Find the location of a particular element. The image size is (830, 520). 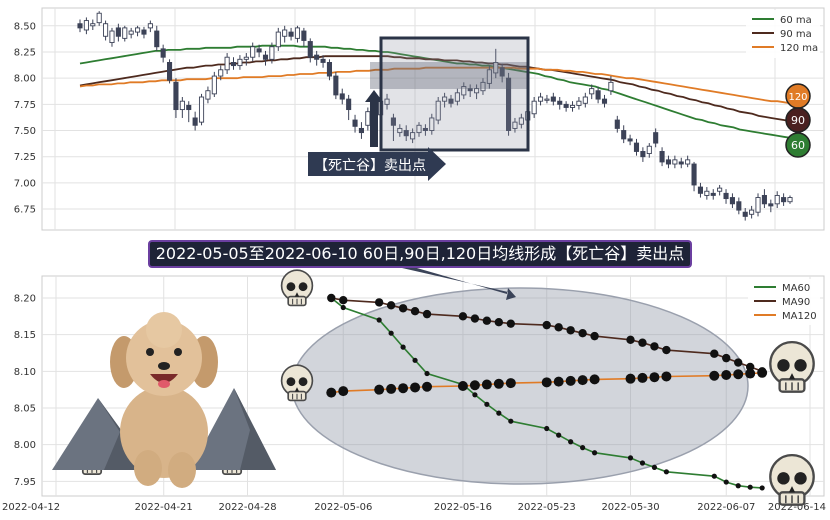

sell-point-label: 【死亡谷】卖出点 is located at coordinates (370, 166).